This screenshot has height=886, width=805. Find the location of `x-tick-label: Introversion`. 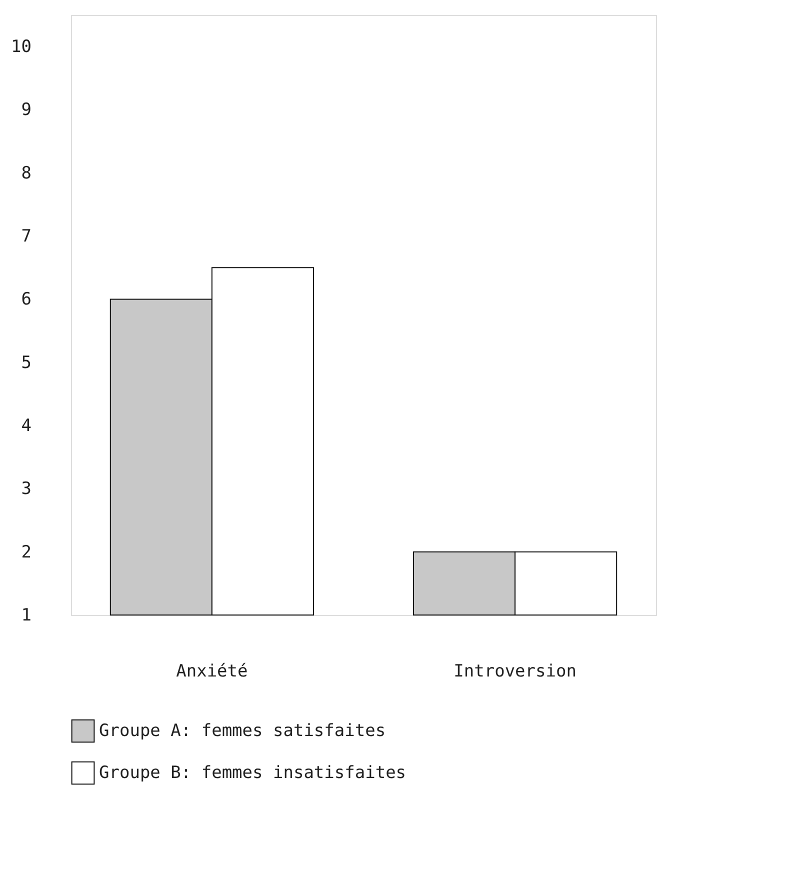

x-tick-label: Introversion is located at coordinates (515, 672).